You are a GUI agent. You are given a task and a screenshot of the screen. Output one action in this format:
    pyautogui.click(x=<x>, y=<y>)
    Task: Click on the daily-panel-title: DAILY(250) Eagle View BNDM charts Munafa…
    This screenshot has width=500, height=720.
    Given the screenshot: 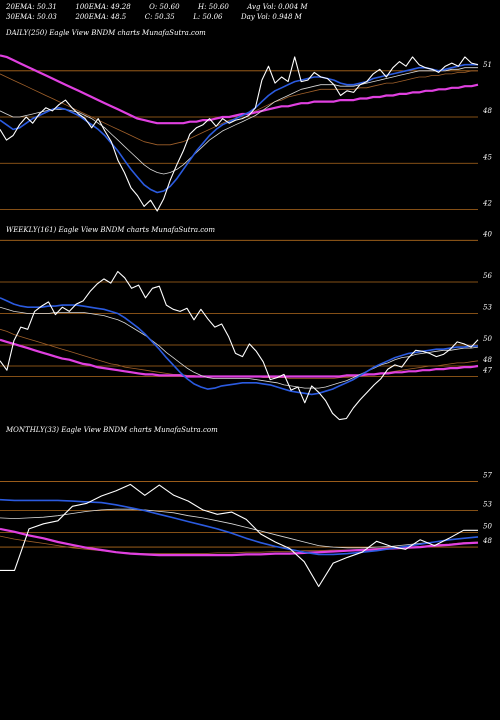 What is the action you would take?
    pyautogui.click(x=106, y=33)
    